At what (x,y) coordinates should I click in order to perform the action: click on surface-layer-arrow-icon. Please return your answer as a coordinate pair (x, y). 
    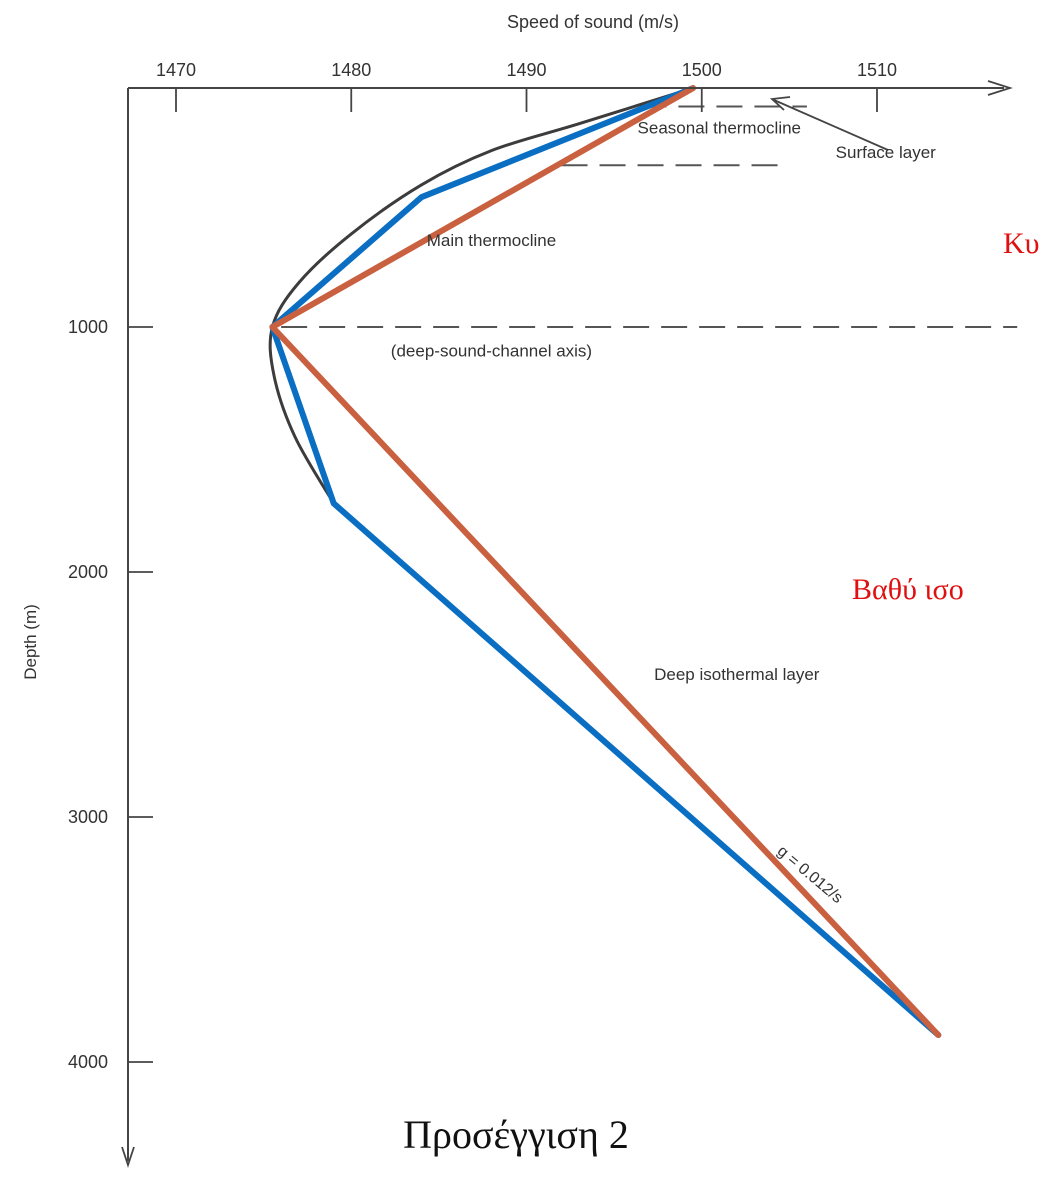
    Looking at the image, I should click on (780, 103).